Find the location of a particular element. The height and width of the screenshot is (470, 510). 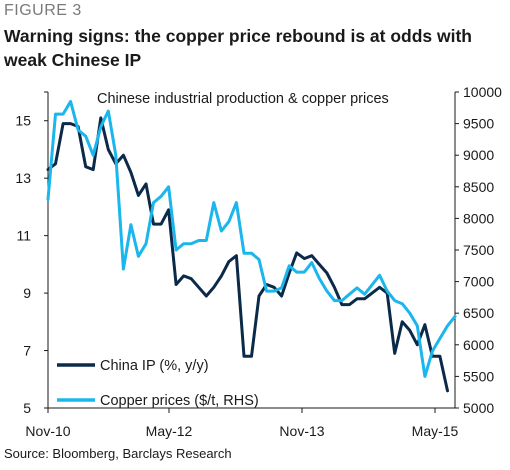

y-right-tick-label: 6500 is located at coordinates (478, 313).